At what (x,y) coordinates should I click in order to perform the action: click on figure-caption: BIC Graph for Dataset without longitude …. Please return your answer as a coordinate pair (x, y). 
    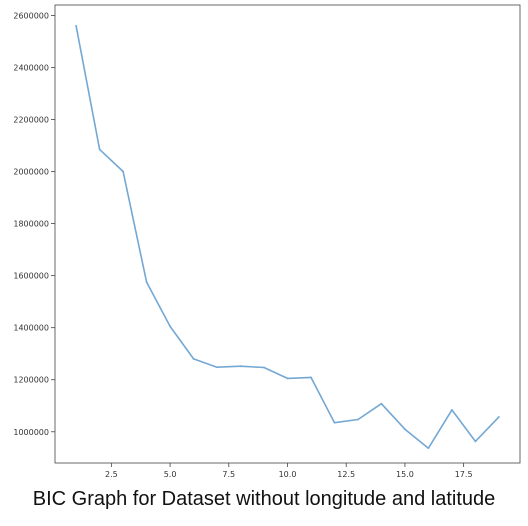
    Looking at the image, I should click on (264, 499).